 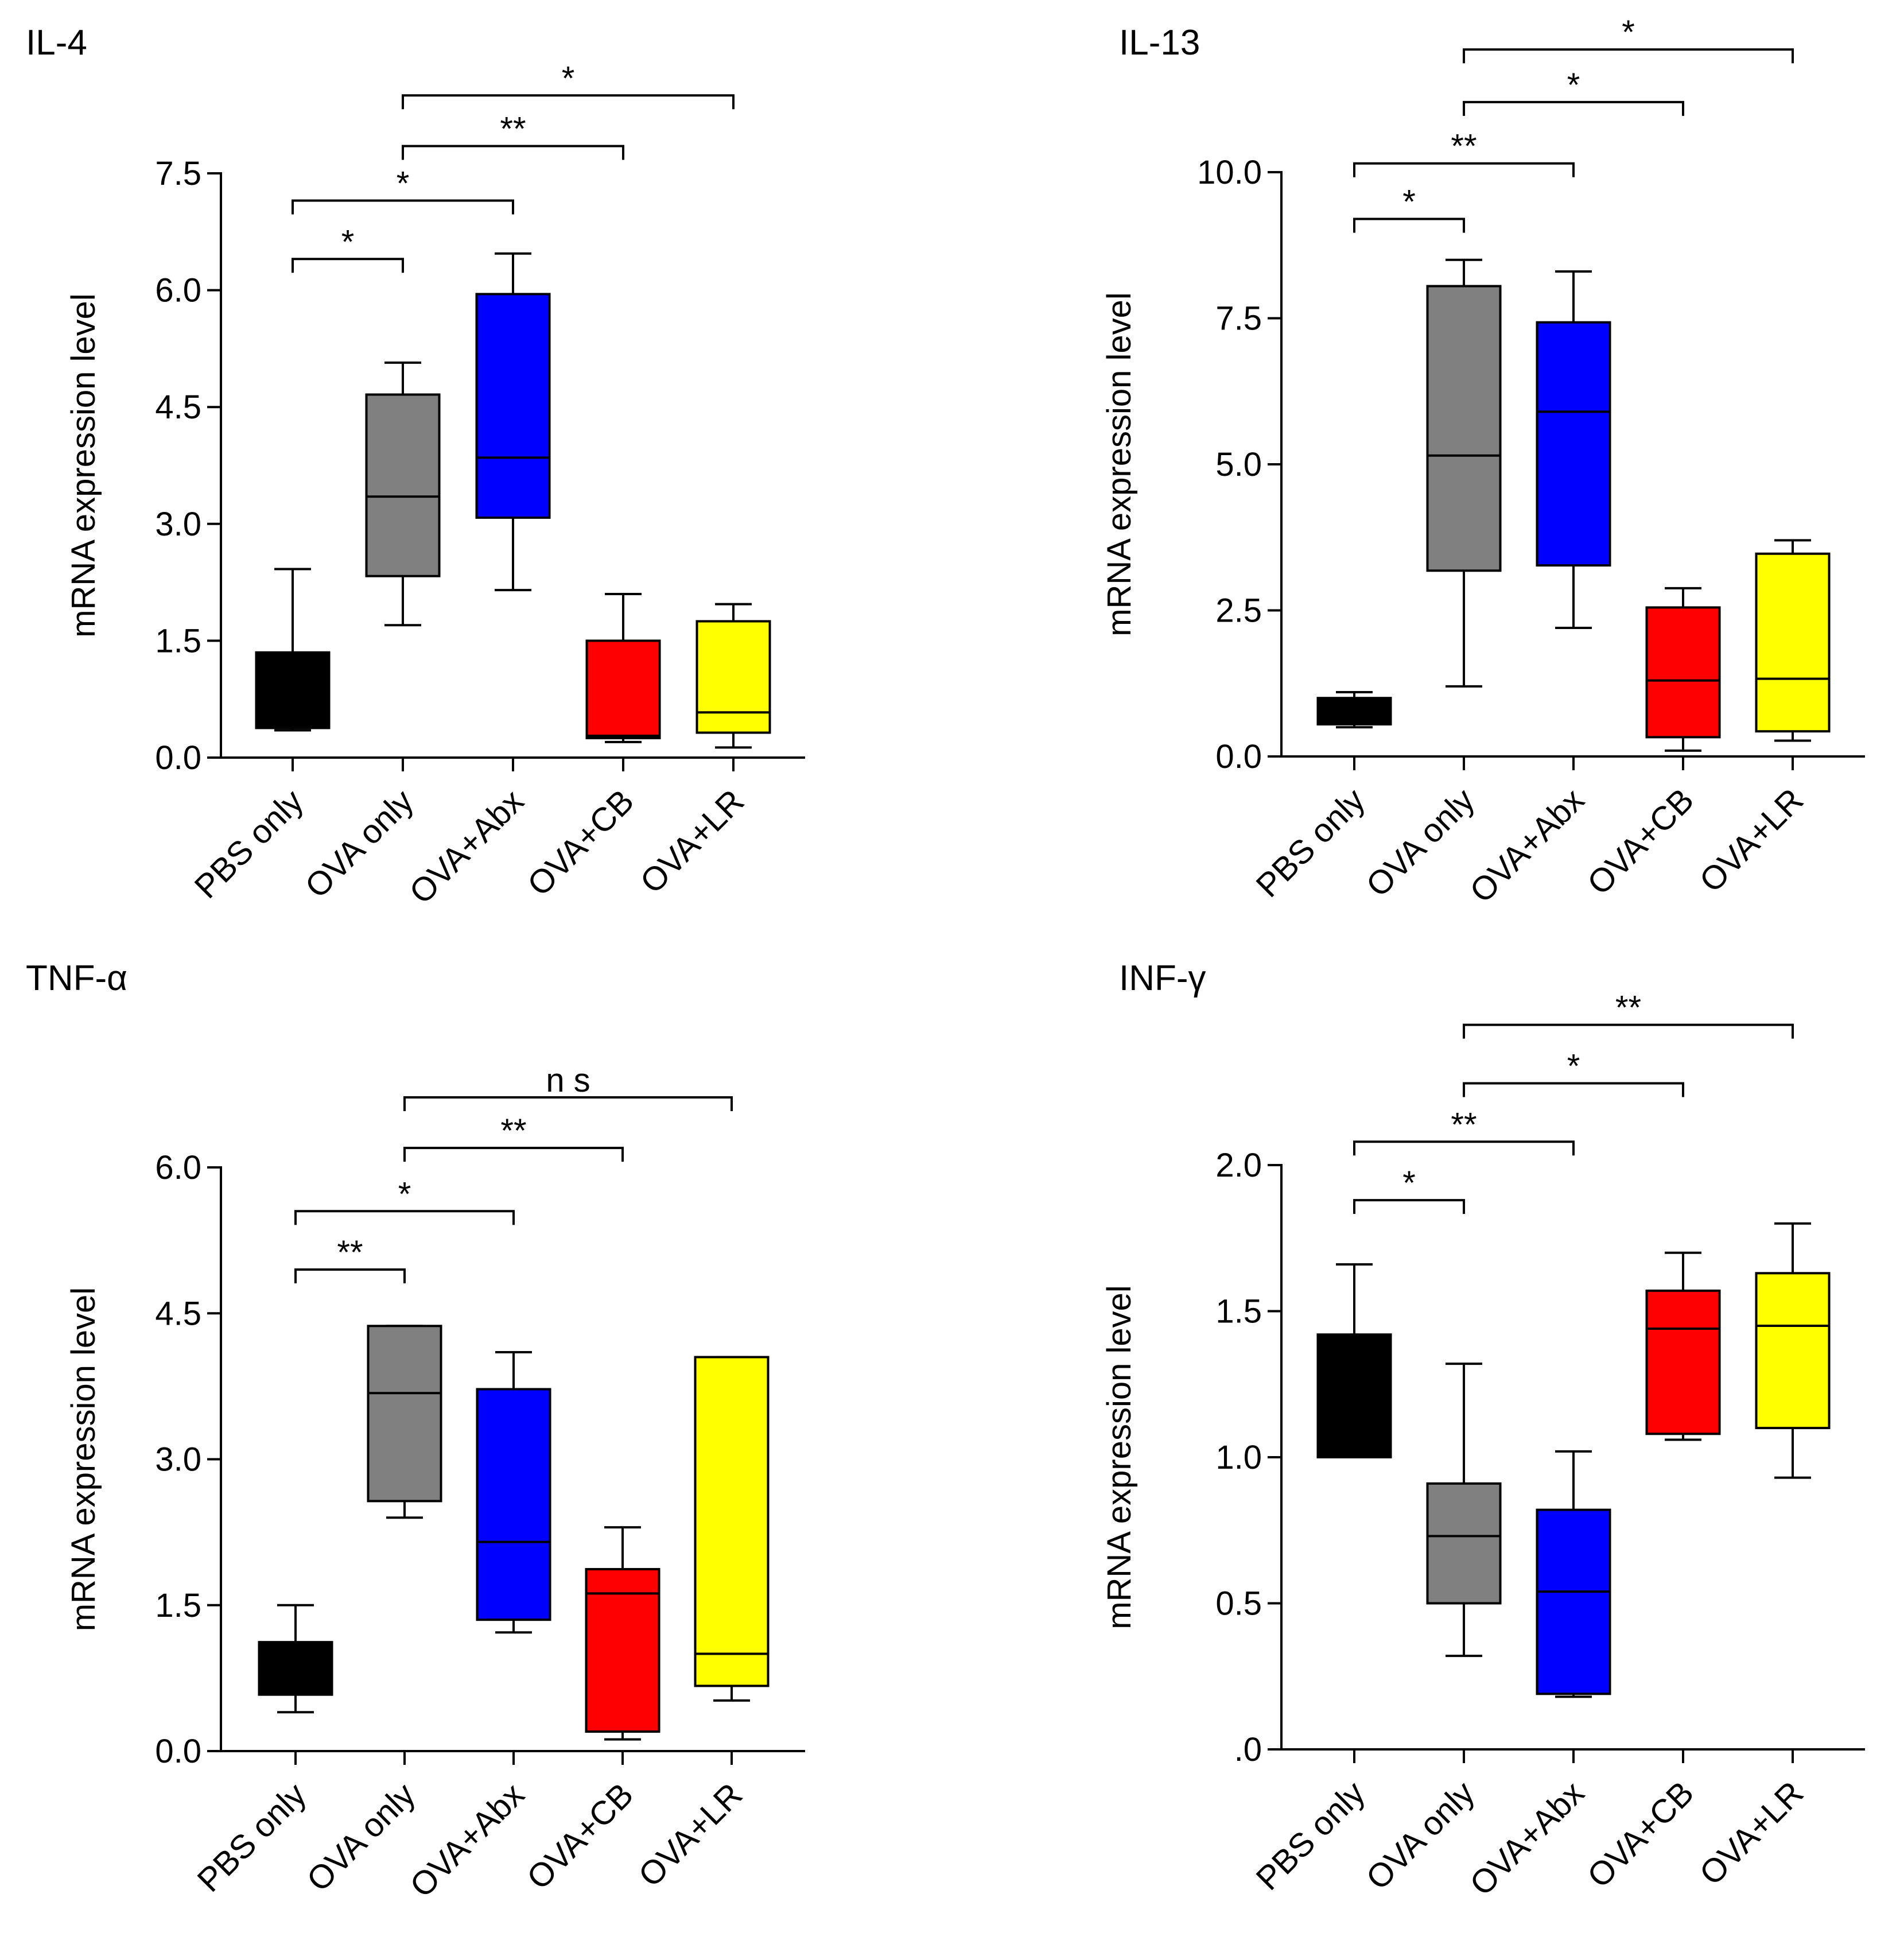 What do you see at coordinates (1162, 978) in the screenshot?
I see `chart-title: INF-γ` at bounding box center [1162, 978].